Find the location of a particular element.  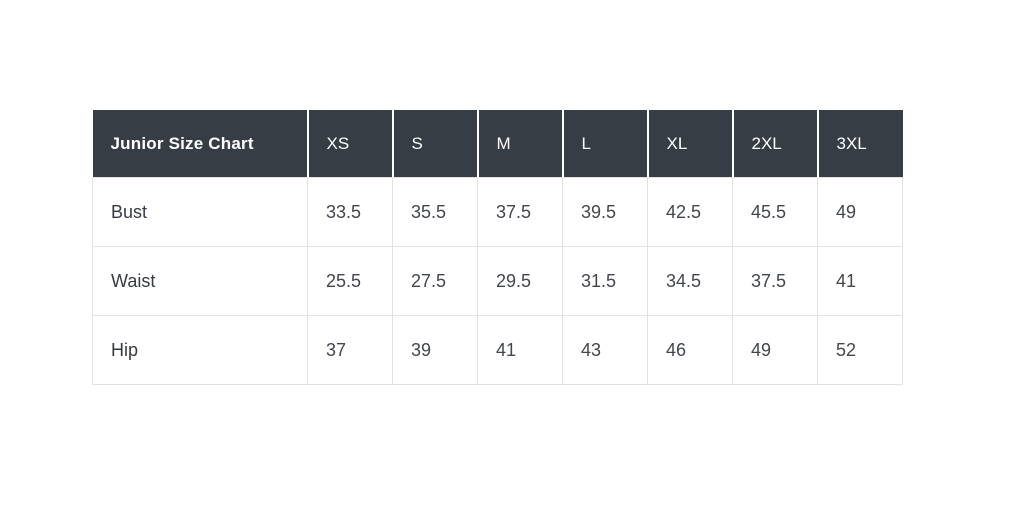

bust-l-value: 39.5 is located at coordinates (605, 212).